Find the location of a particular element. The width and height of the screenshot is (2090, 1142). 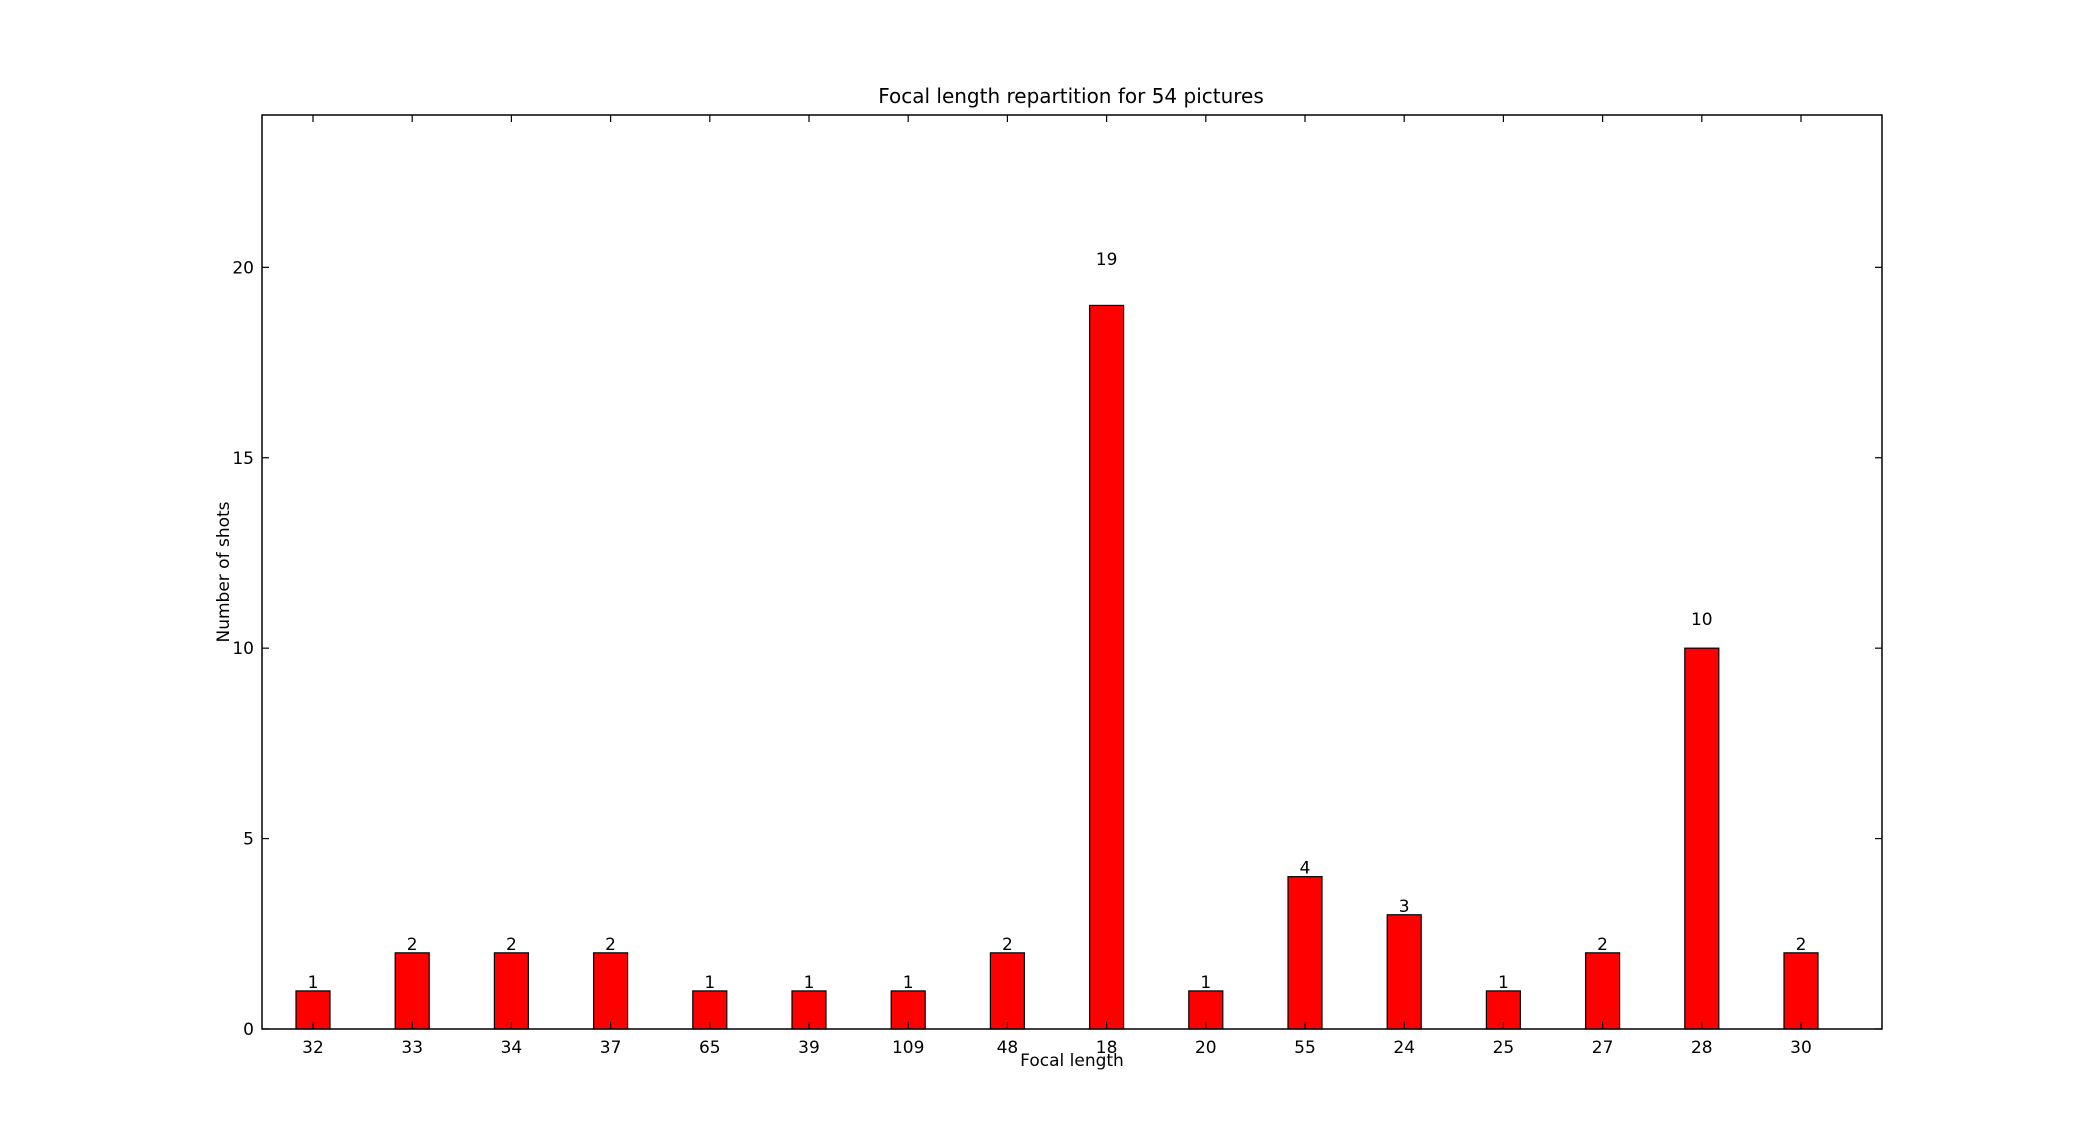

data-label: 19 is located at coordinates (1107, 260).